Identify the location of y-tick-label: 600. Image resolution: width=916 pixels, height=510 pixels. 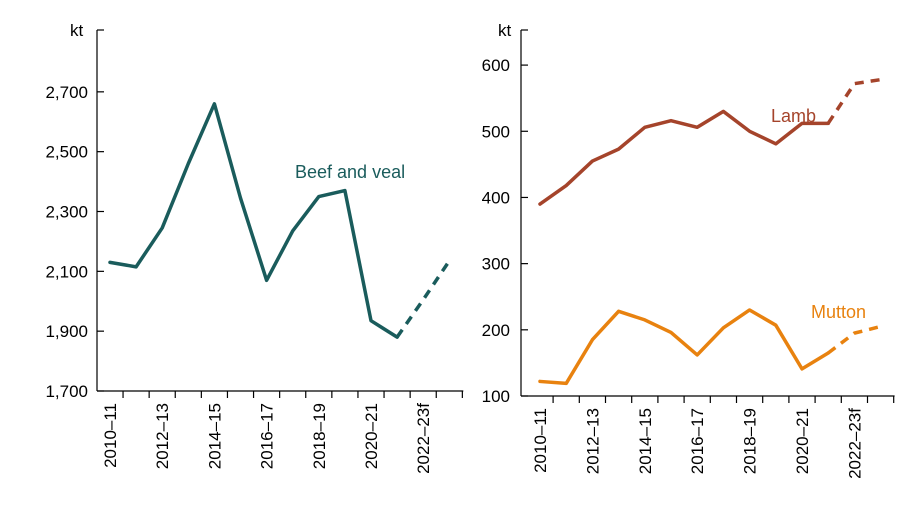
(496, 65).